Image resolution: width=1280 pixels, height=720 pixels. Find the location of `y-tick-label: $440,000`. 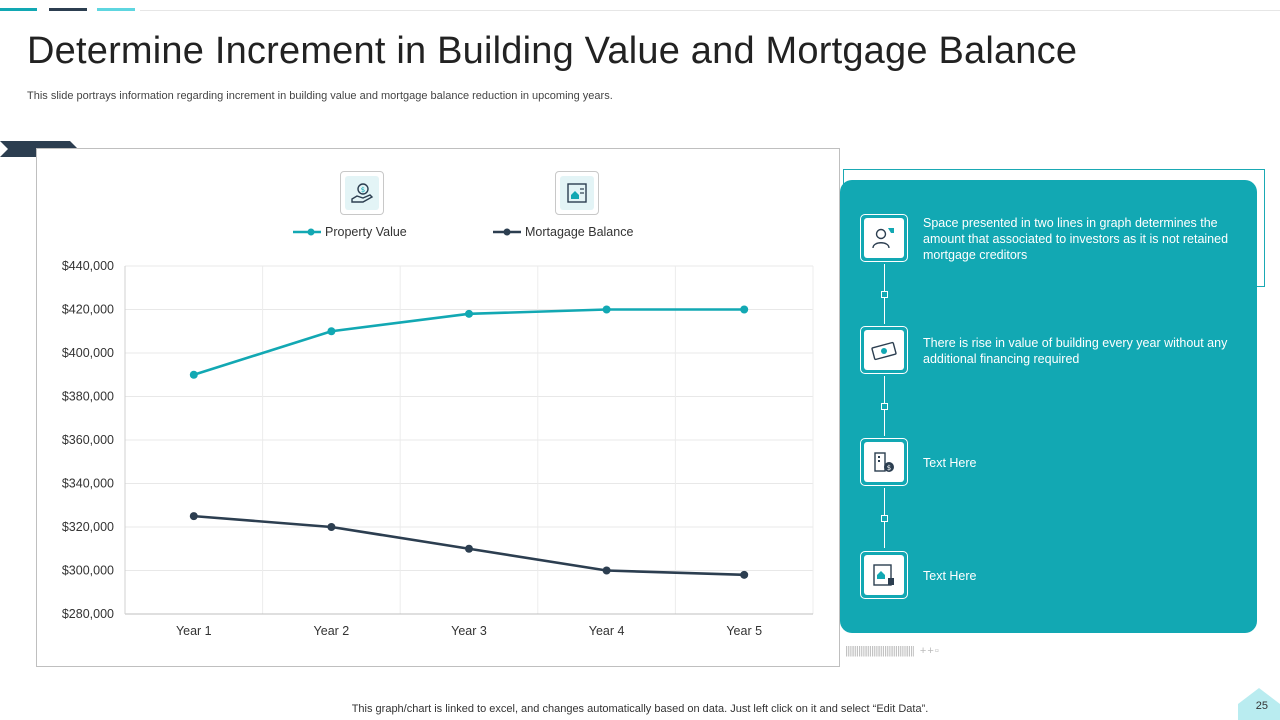

y-tick-label: $440,000 is located at coordinates (88, 266).